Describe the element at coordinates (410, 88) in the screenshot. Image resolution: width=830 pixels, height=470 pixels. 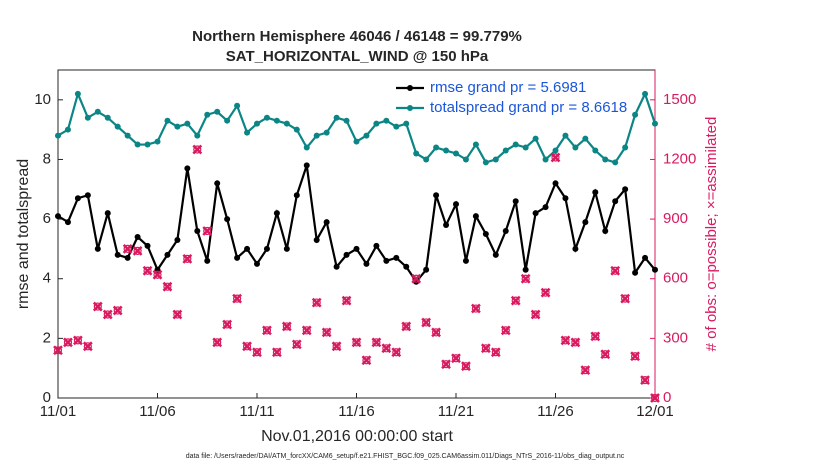
I see `legend-marker` at that location.